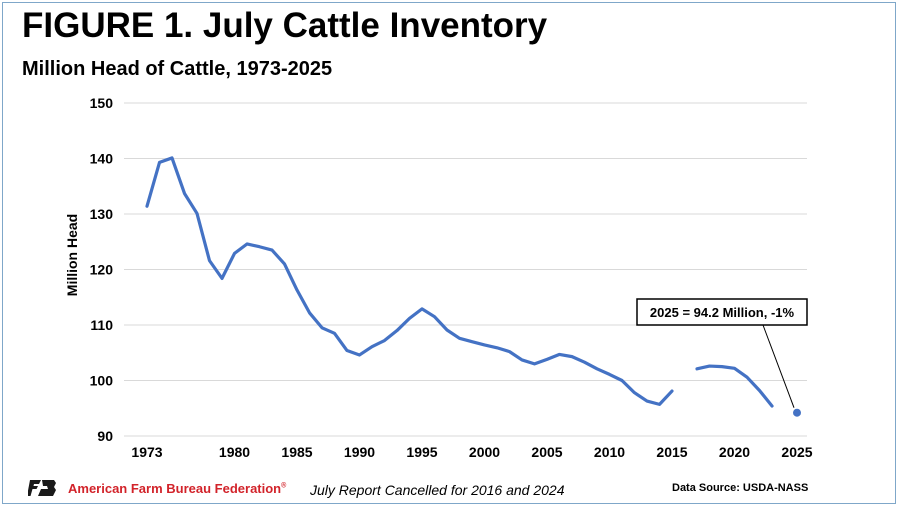 The width and height of the screenshot is (900, 508). I want to click on farm-bureau-logo-icon, so click(42, 488).